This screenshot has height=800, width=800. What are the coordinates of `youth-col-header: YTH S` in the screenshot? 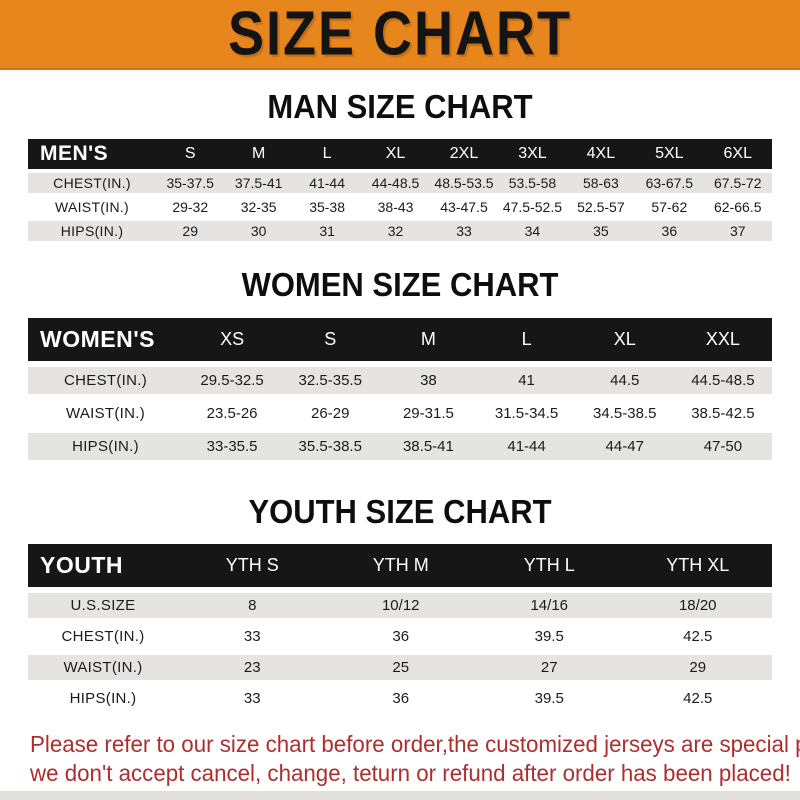 It's located at (252, 565).